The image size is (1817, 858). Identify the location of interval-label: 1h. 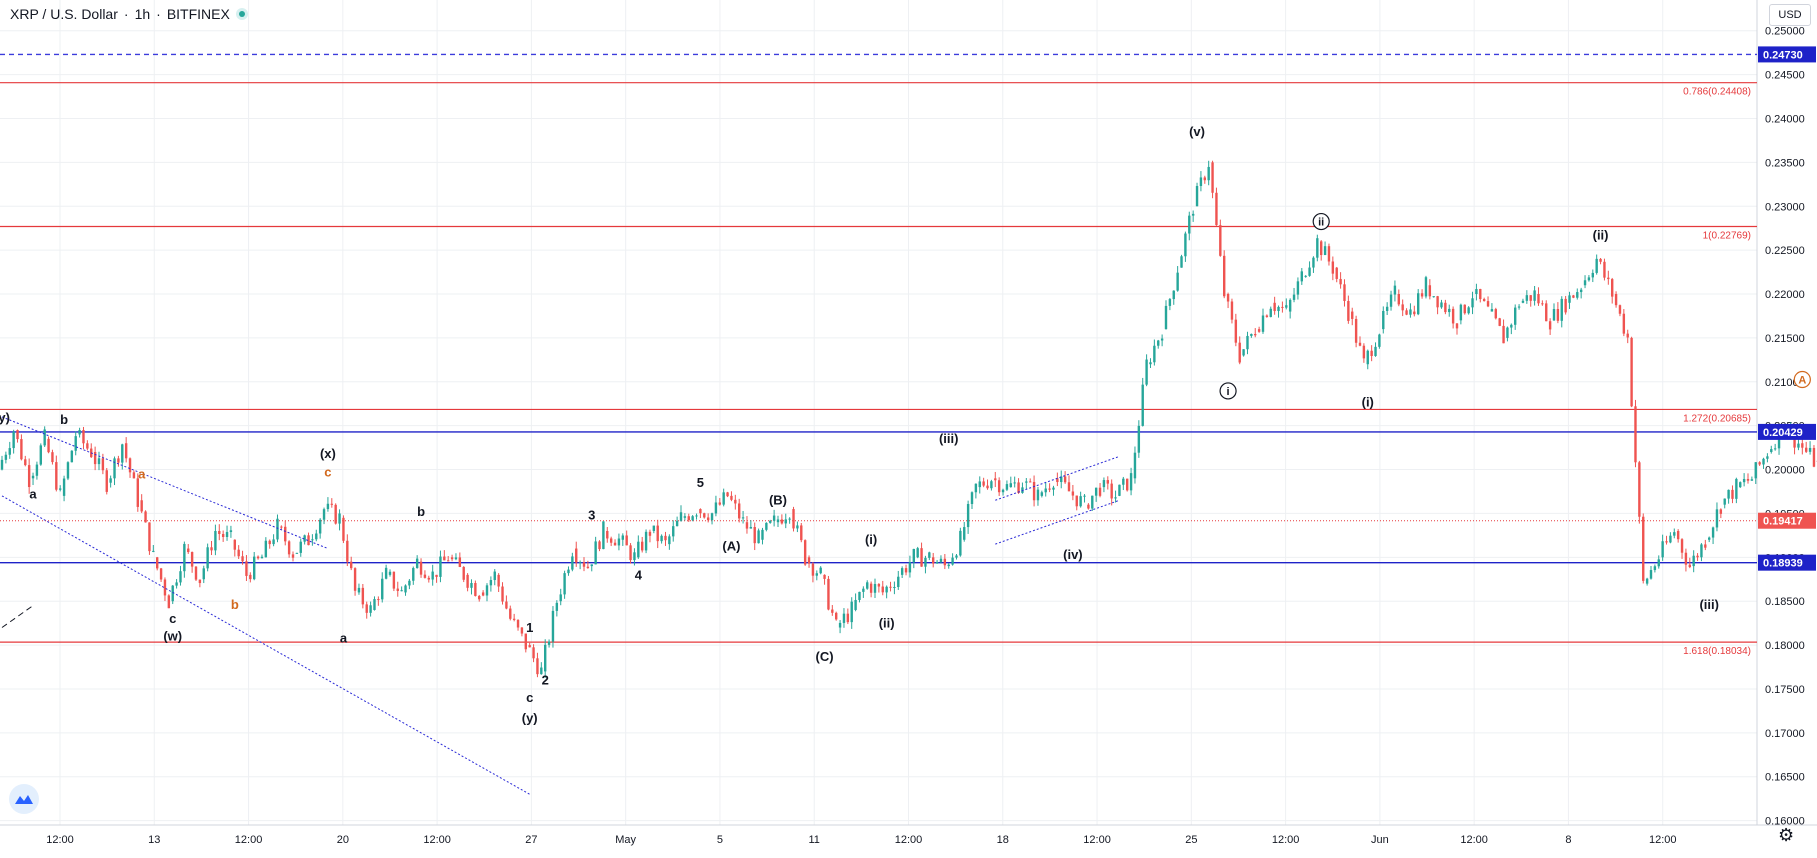
(143, 14).